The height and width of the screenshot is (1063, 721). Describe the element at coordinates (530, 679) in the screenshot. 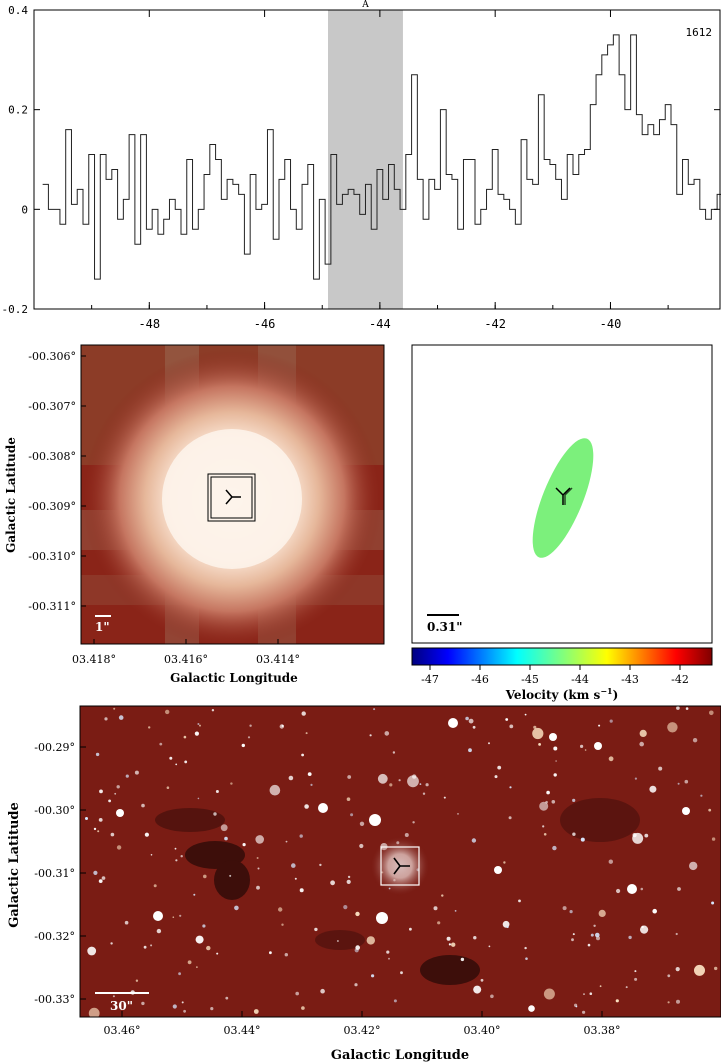

I see `colorbar-tick-label: -45` at that location.